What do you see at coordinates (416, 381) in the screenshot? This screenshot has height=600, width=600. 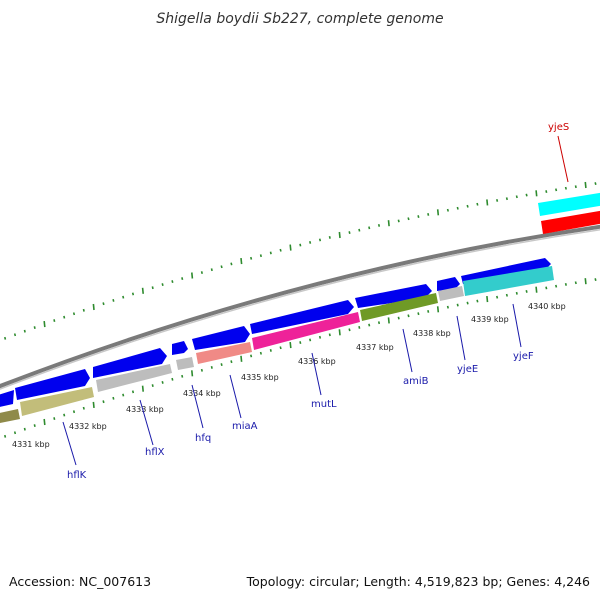 I see `gene-amiB-label: amiB` at bounding box center [416, 381].